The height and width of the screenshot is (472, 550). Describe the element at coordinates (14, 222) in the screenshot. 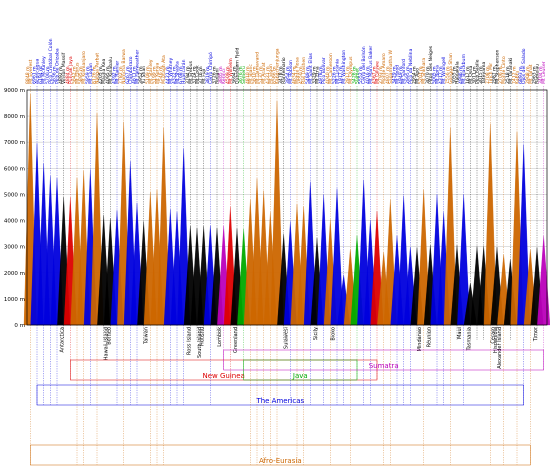

I see `y-tick-label: 4000 m` at that location.